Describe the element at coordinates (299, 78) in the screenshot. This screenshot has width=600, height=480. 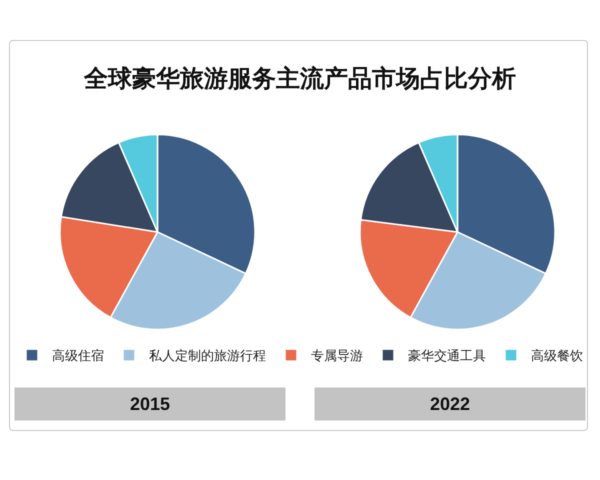
I see `chart-title: 全球豪华旅游服务主流产品市场占比分析` at that location.